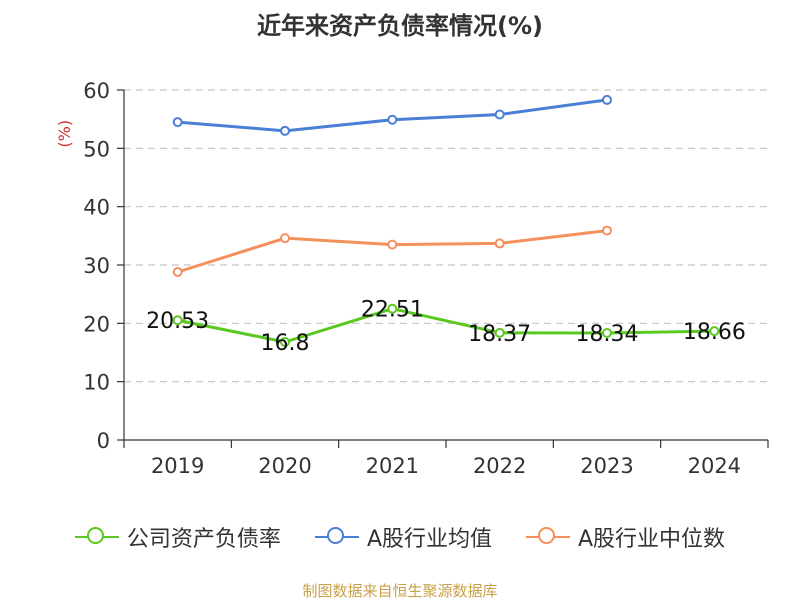 The image size is (800, 601). I want to click on data-label-2023: 18.34, so click(607, 334).